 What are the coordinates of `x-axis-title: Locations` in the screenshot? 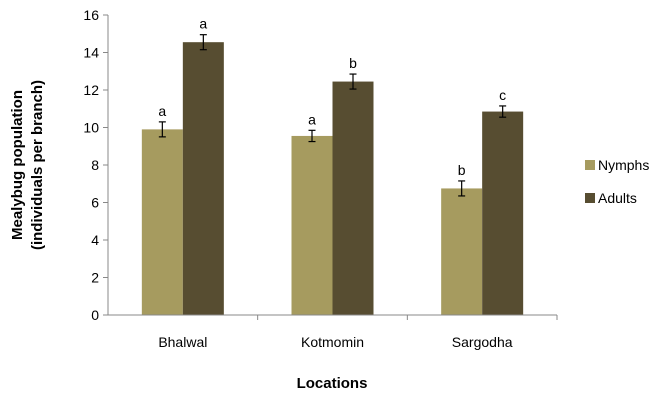 It's located at (332, 383).